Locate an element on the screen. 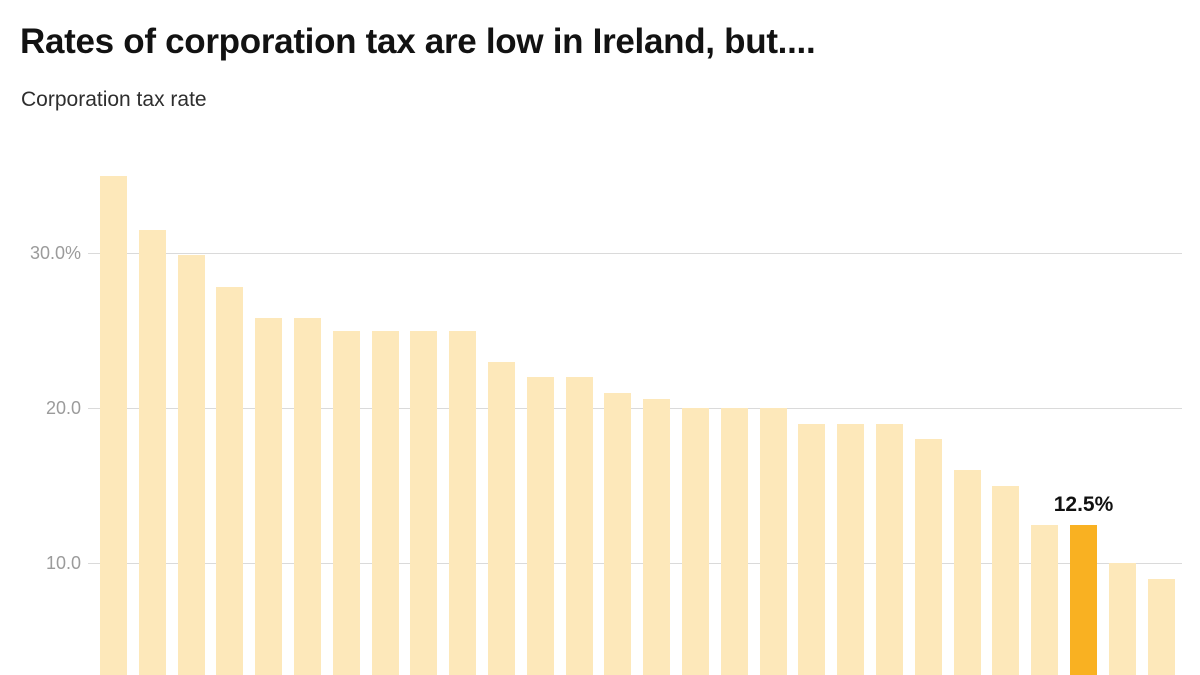 This screenshot has width=1200, height=675. chart-subtitle: Corporation tax rate is located at coordinates (114, 99).